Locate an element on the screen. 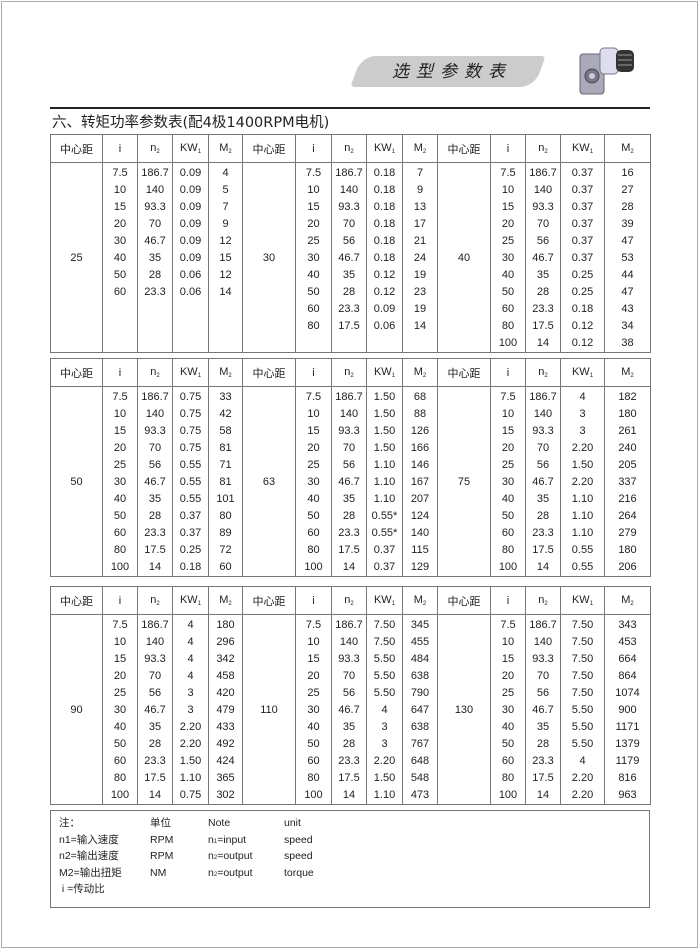 Image resolution: width=700 pixels, height=950 pixels. value-cell: 7.50 is located at coordinates (582, 693).